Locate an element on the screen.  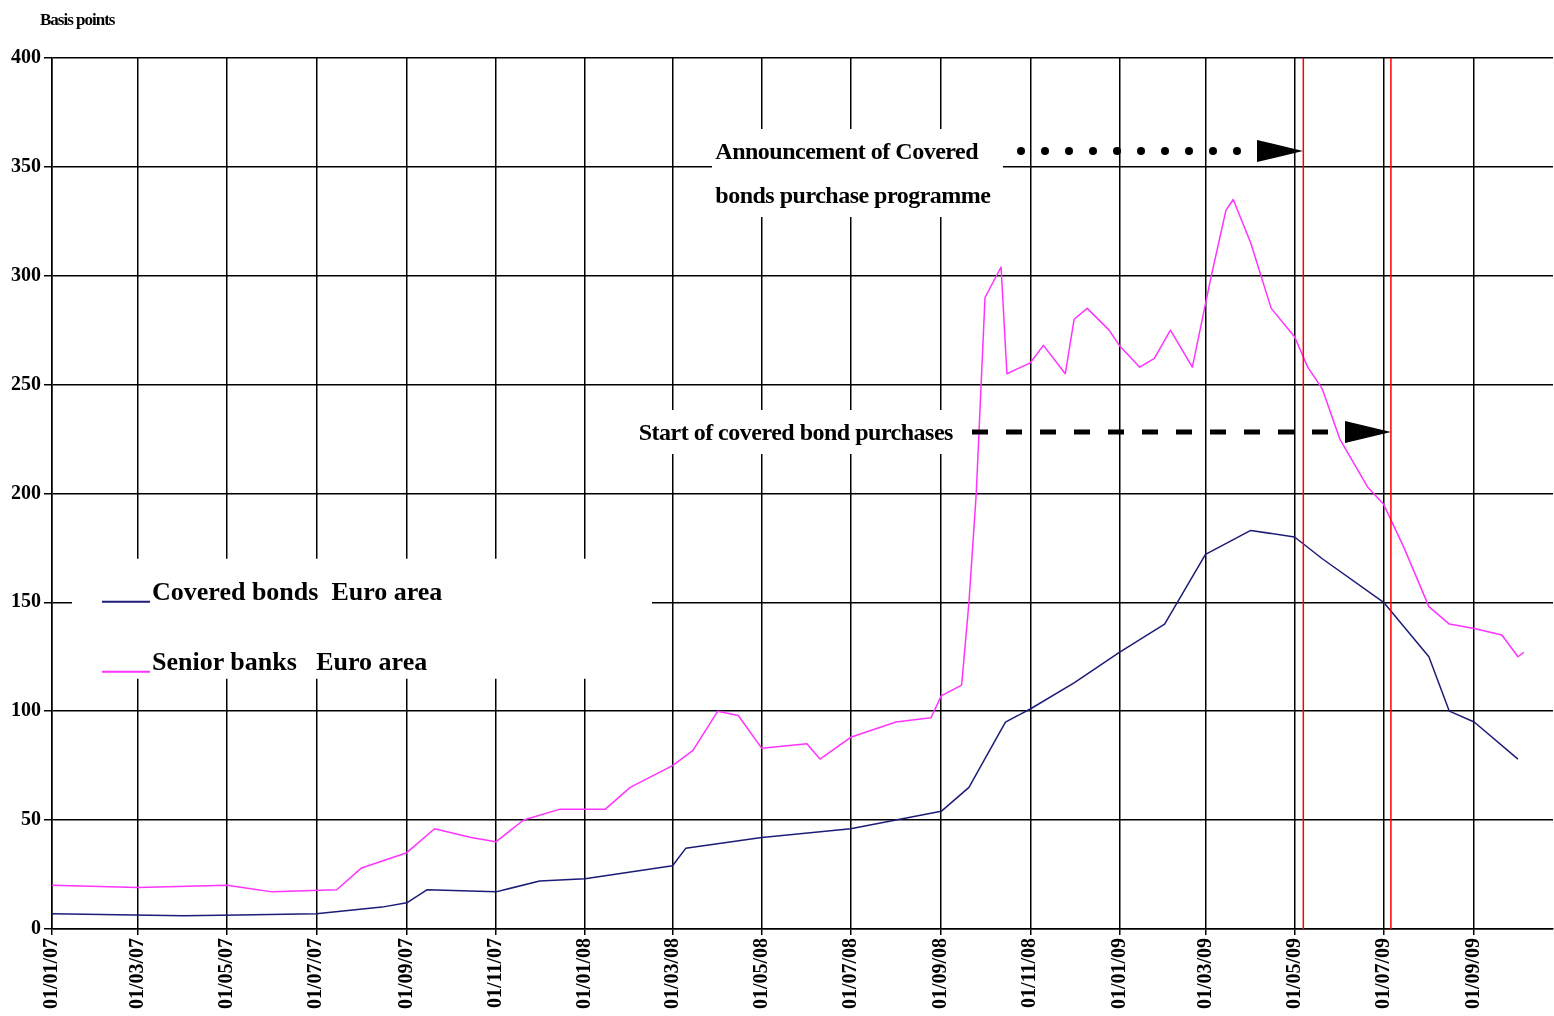
x-tick-label: 01/03/09 is located at coordinates (1203, 973).